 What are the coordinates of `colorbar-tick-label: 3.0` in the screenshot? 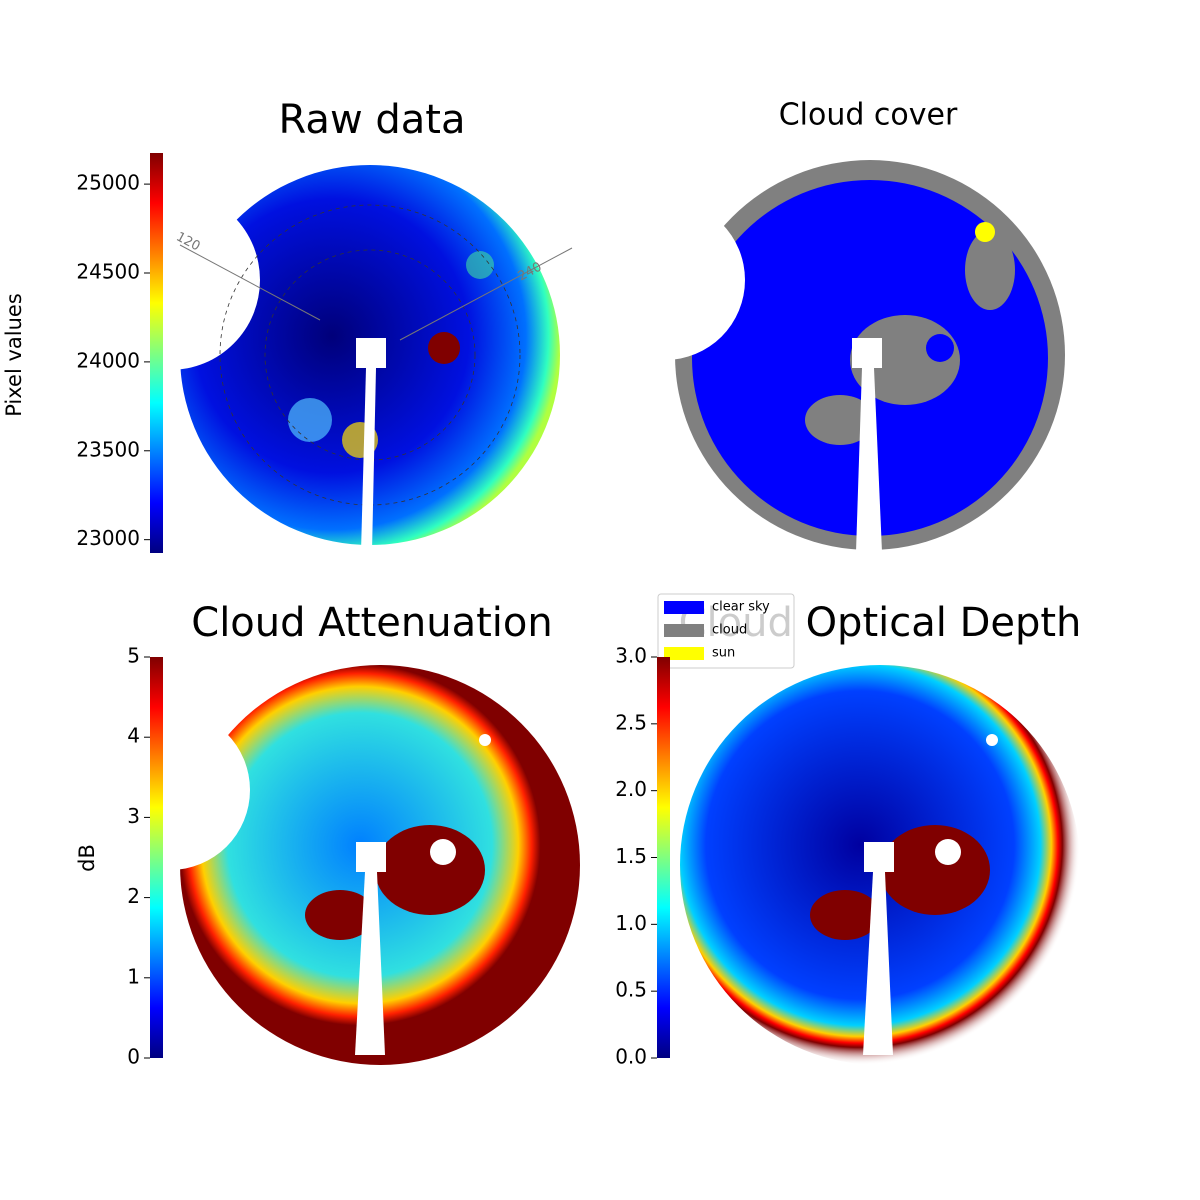 It's located at (631, 656).